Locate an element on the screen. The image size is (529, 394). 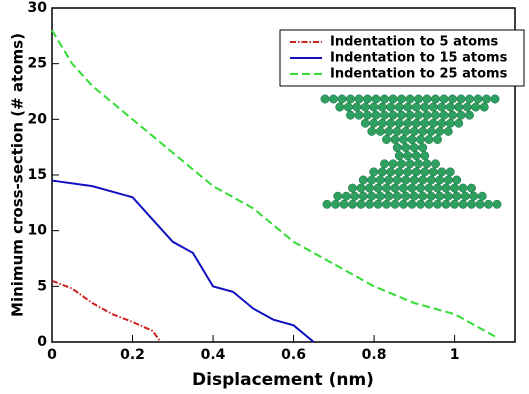
x-tick-label: 0.4 is located at coordinates (213, 355).